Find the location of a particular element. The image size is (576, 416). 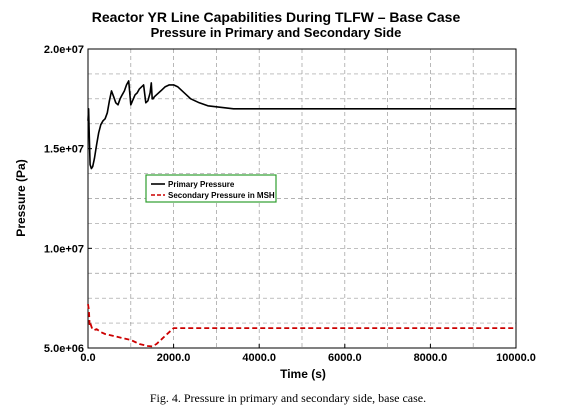

y-tick-label: 1.5e+07 is located at coordinates (64, 150).